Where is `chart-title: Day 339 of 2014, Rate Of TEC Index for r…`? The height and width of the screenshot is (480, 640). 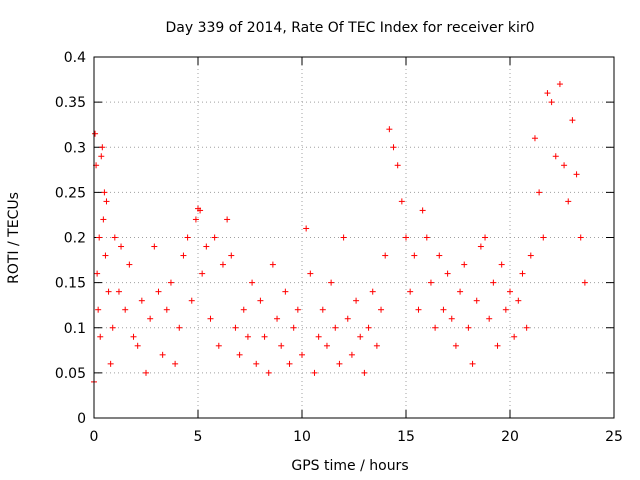 chart-title: Day 339 of 2014, Rate Of TEC Index for r… is located at coordinates (349, 28).